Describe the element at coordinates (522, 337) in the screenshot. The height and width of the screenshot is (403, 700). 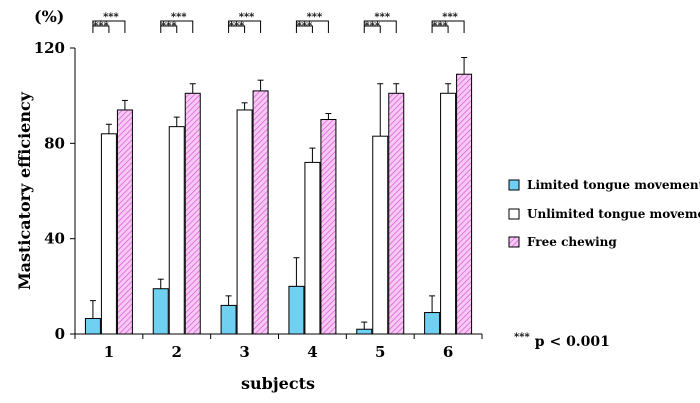
I see `significance-note-marker: ***` at that location.